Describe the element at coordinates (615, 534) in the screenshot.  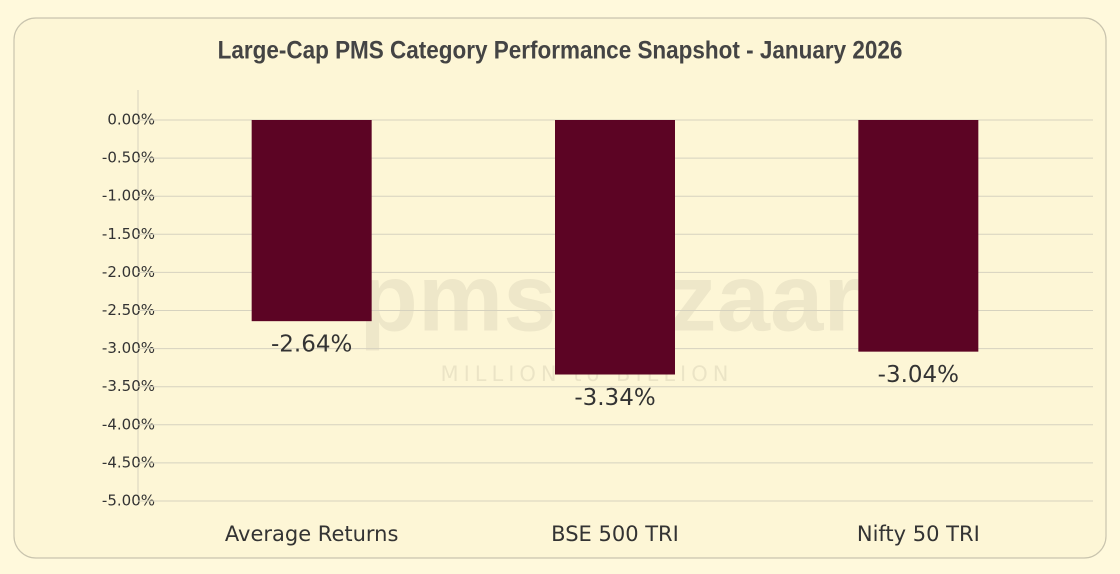
I see `x-tick-label: BSE 500 TRI` at that location.